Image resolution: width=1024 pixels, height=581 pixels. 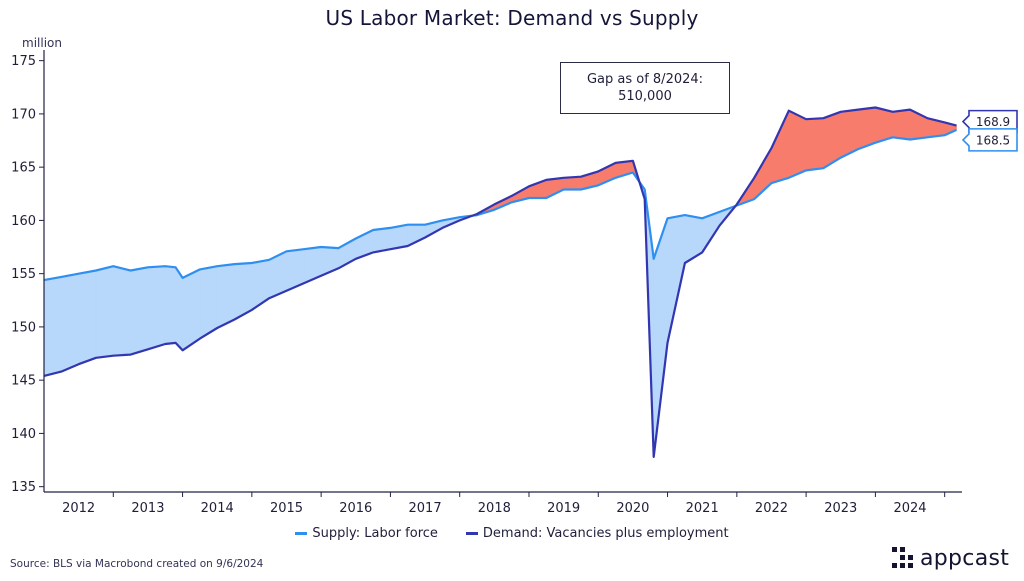 I want to click on x-tick-label: 2020, so click(x=632, y=508).